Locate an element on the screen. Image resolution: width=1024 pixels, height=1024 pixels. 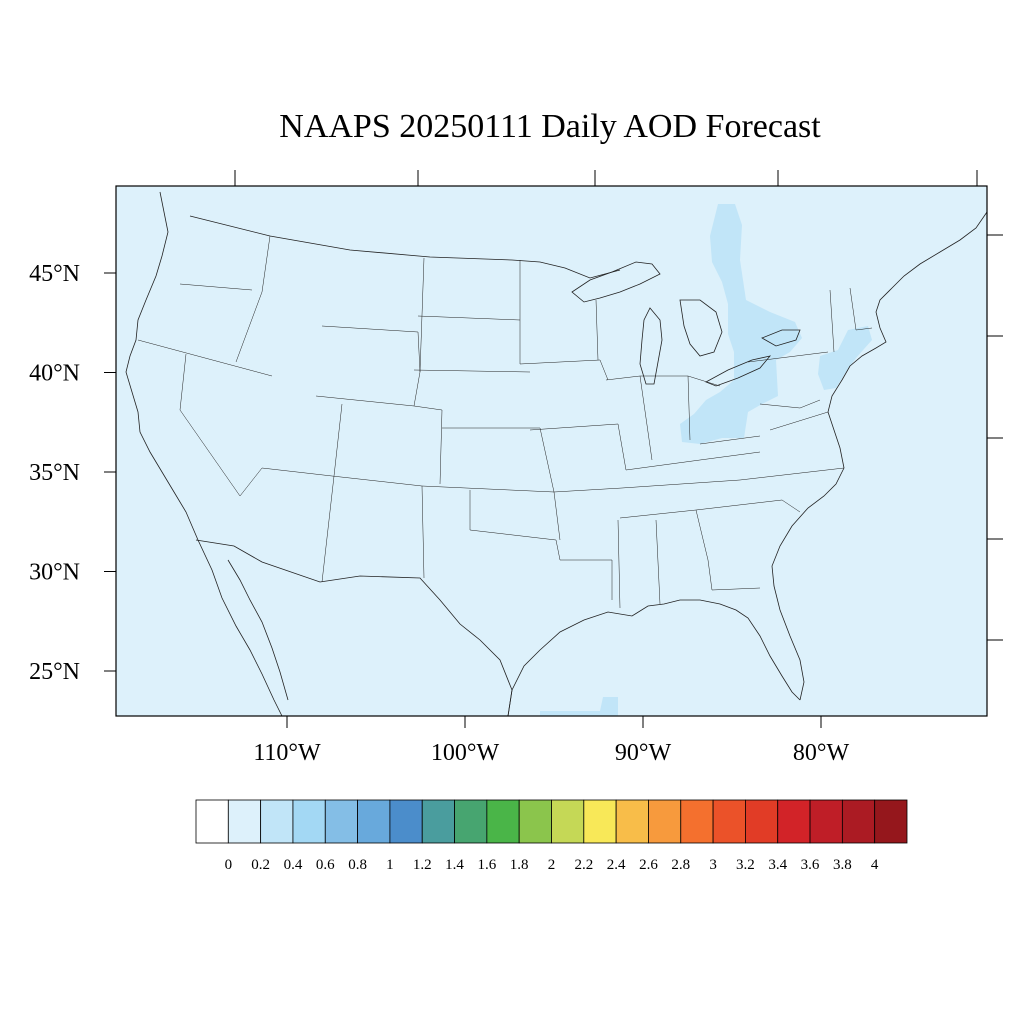
aod-plume-great-lakes is located at coordinates (741, 324).